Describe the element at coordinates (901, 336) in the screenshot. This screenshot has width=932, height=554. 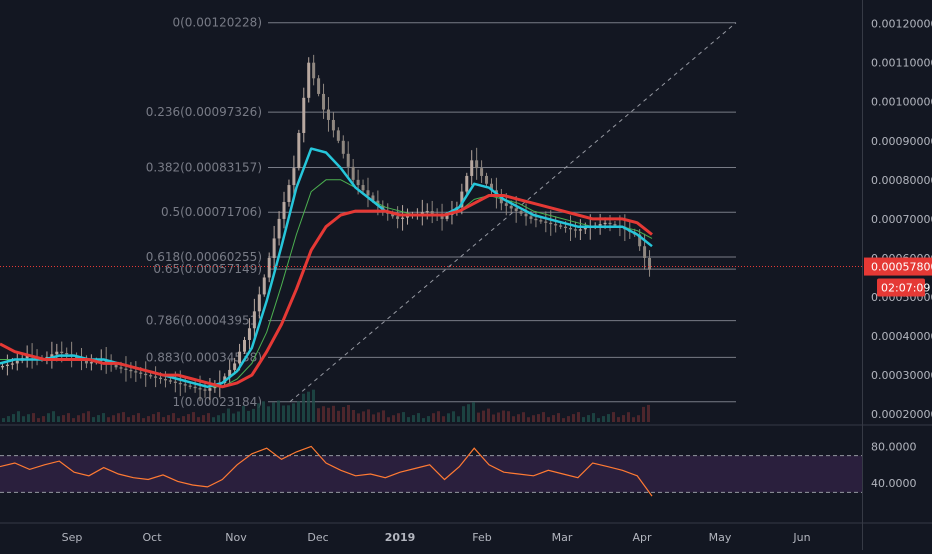
I see `price-axis-tick: 0.00040000` at that location.